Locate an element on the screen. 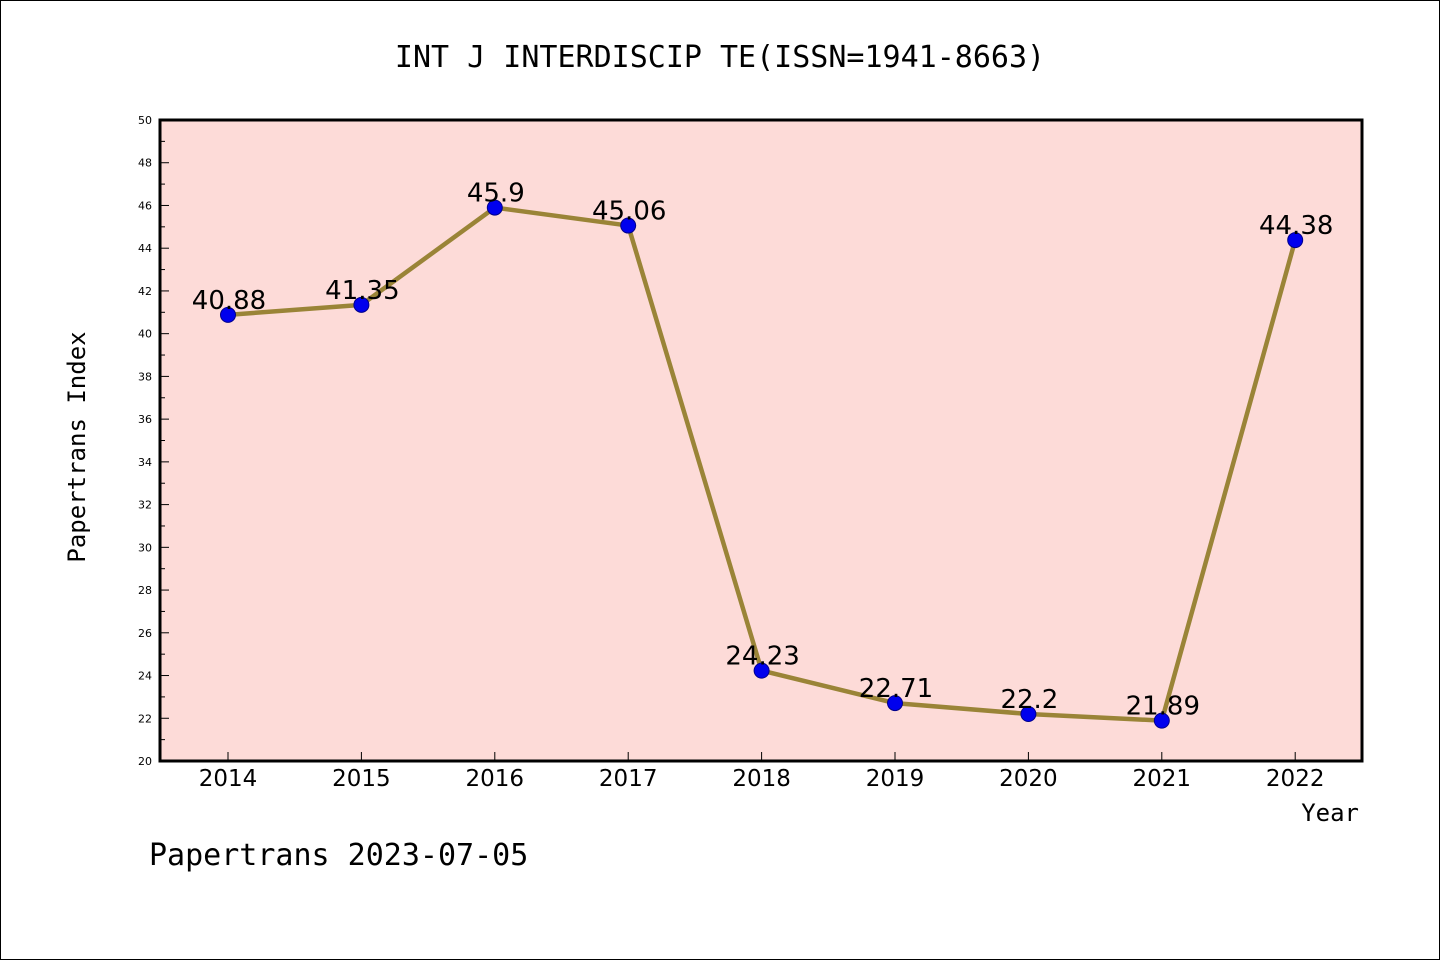  y-tick-label: 50 is located at coordinates (145, 120).